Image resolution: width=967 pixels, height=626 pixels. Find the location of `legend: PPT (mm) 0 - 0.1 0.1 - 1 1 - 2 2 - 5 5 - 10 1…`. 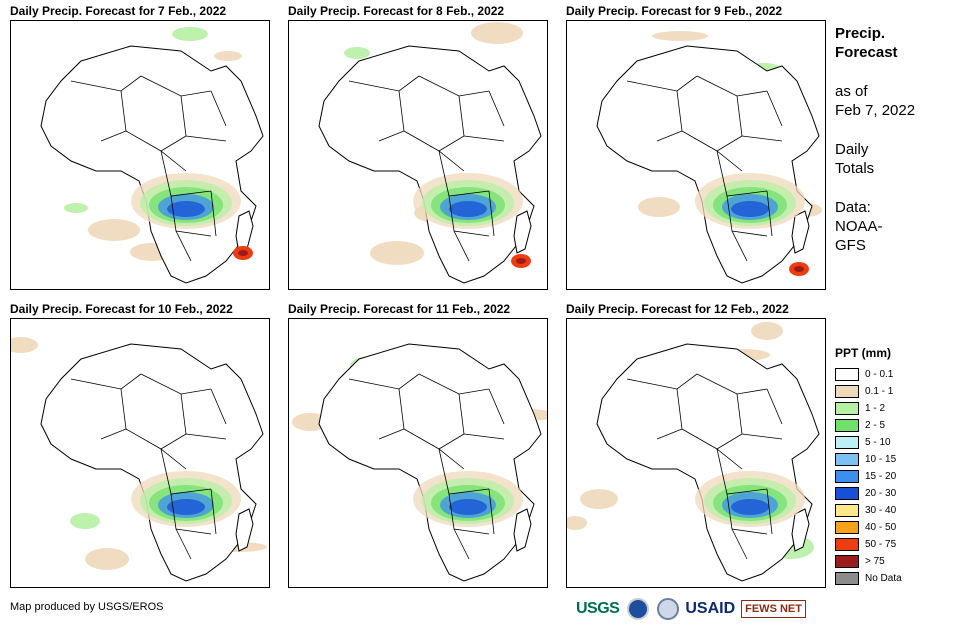

legend: PPT (mm) 0 - 0.1 0.1 - 1 1 - 2 2 - 5 5 - 10 1… is located at coordinates (897, 466).